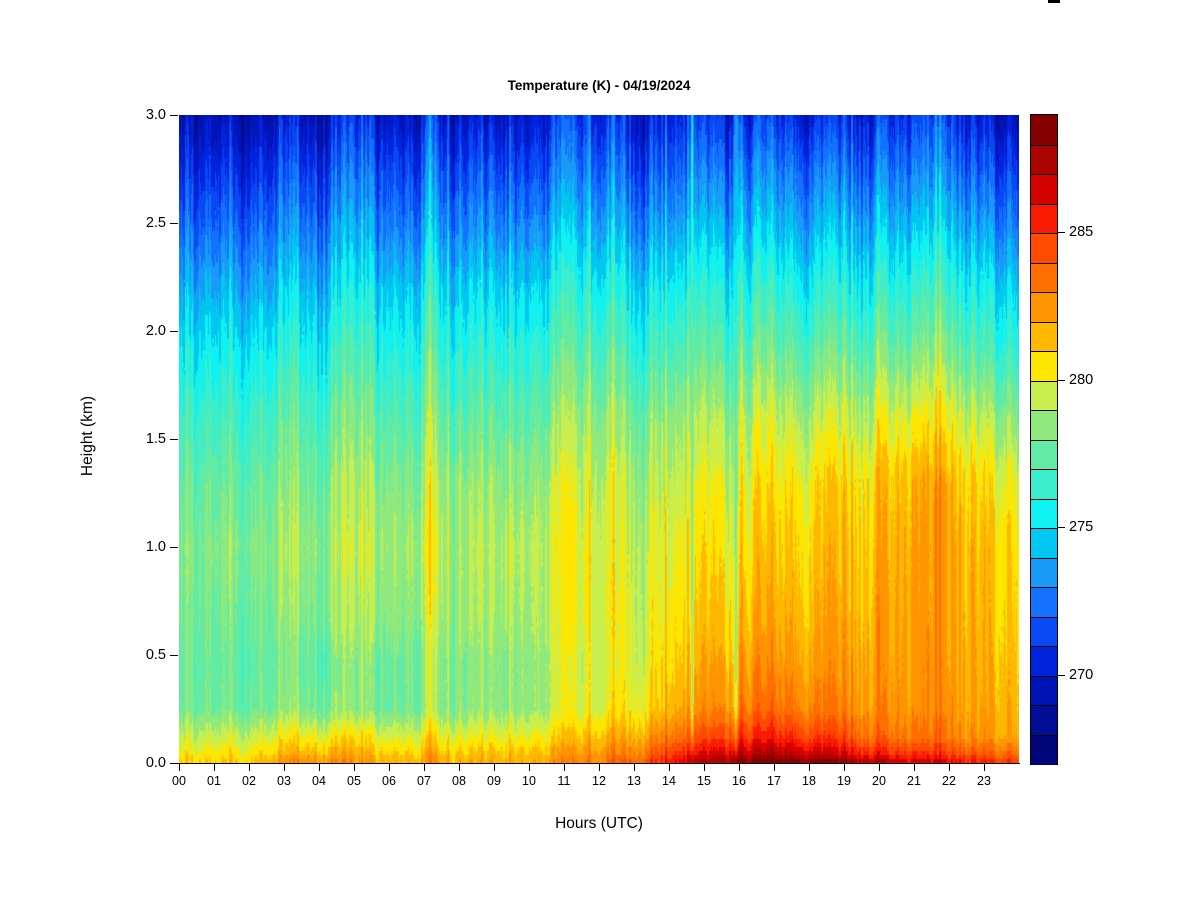  What do you see at coordinates (459, 781) in the screenshot?
I see `x-tick-label: 08` at bounding box center [459, 781].